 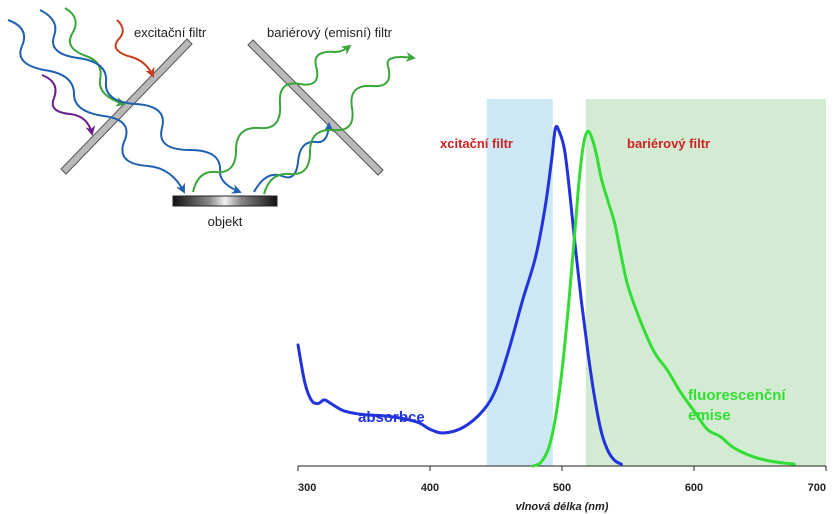 What do you see at coordinates (562, 479) in the screenshot?
I see `x-axis: 300 400 500 600 700` at bounding box center [562, 479].